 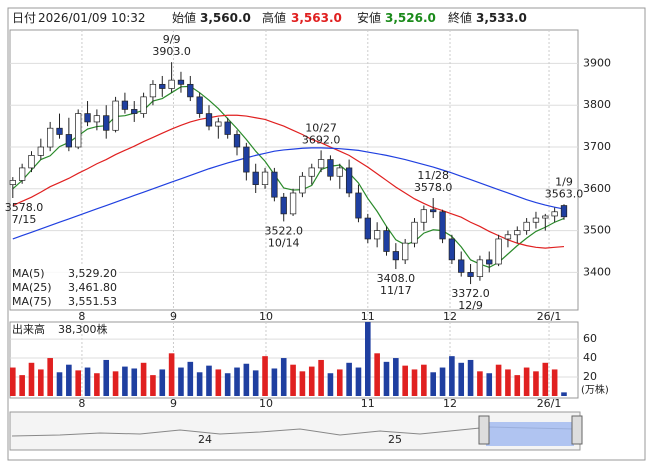 I want to click on label: 高値, so click(x=274, y=17).